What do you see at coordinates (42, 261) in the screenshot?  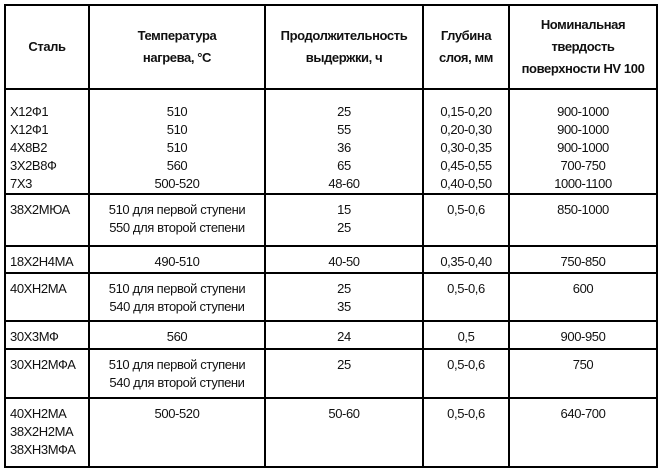 I see `cell-value: 18Х2Н4МА` at bounding box center [42, 261].